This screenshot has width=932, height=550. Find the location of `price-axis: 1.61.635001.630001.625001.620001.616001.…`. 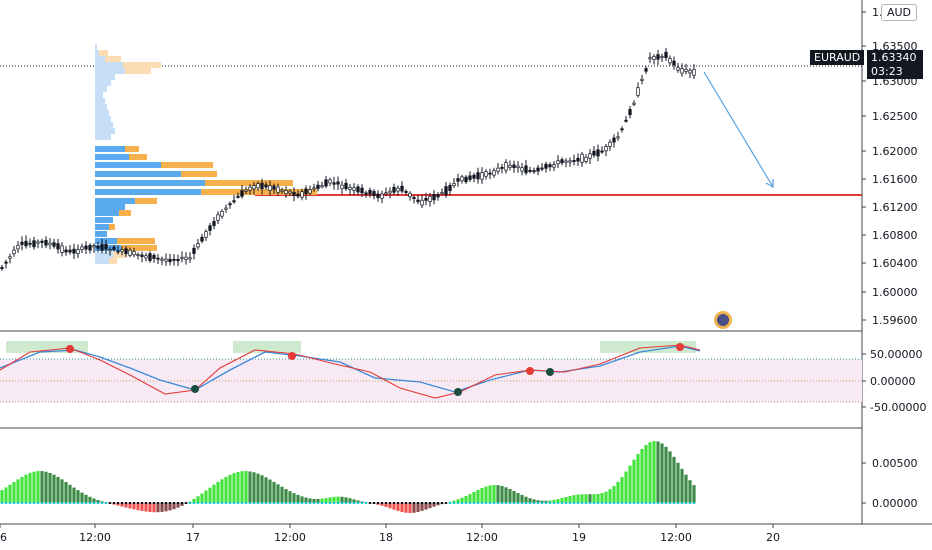

price-axis: 1.61.635001.630001.625001.620001.616001.… is located at coordinates (890, 166).